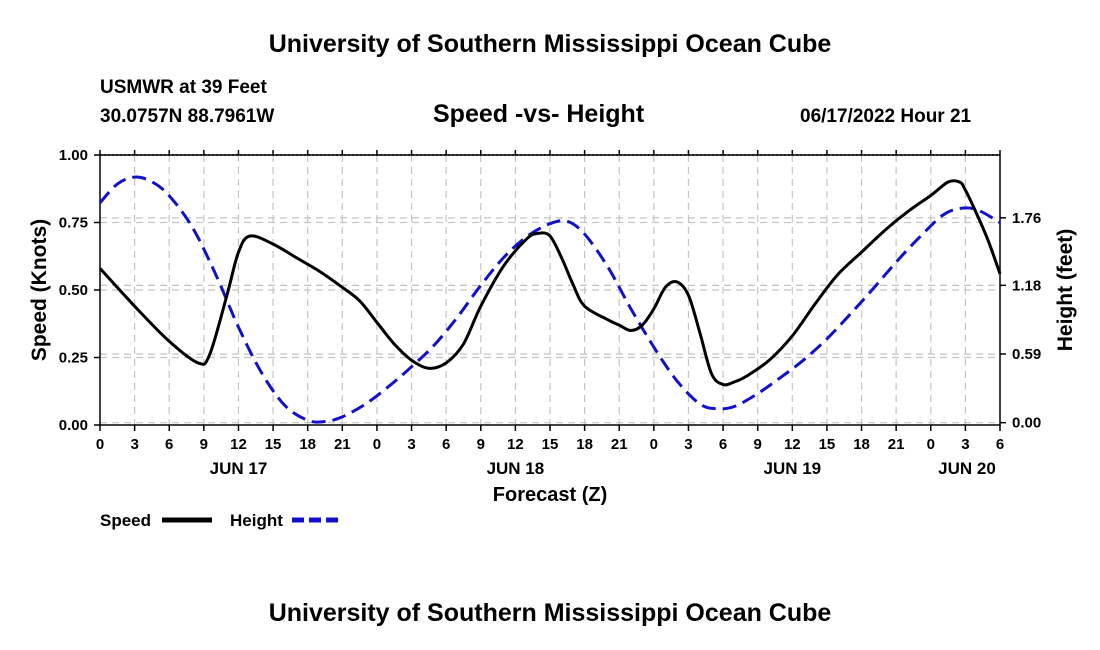  Describe the element at coordinates (1026, 354) in the screenshot. I see `y2-tick-label: 0.59` at that location.